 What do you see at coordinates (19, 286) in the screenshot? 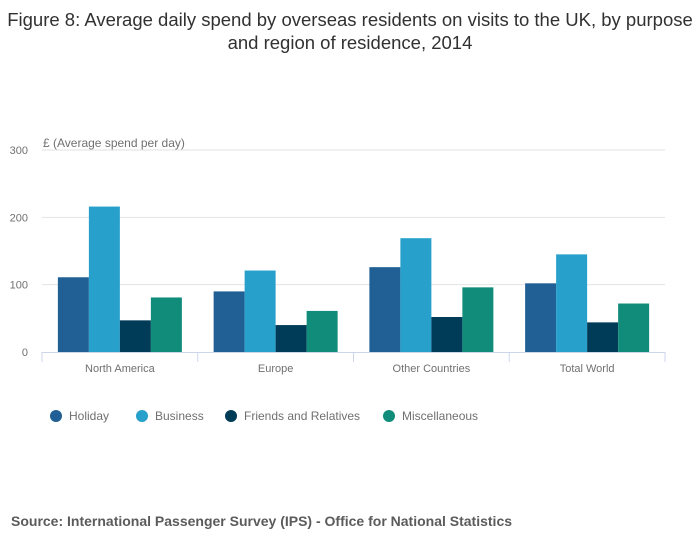
I see `y-tick-label: 100` at bounding box center [19, 286].